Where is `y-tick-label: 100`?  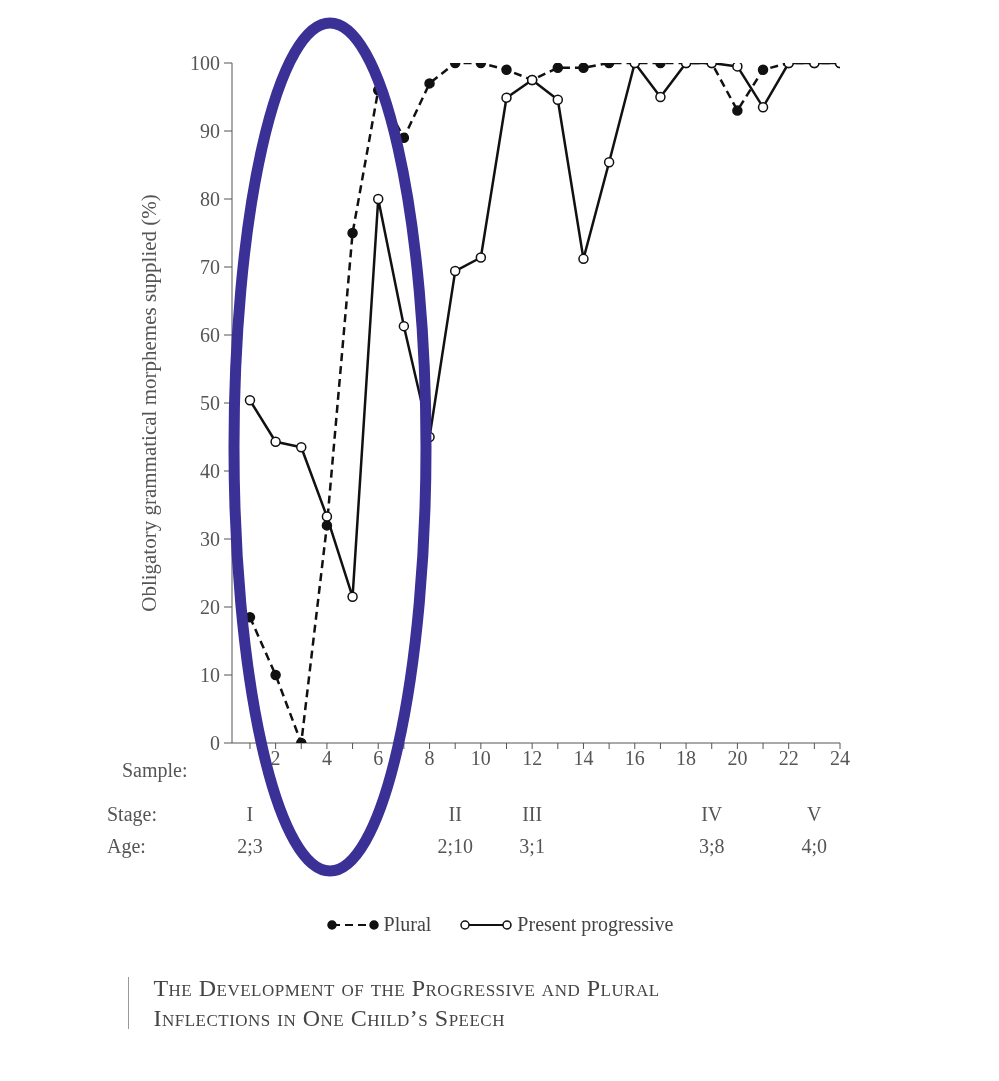 y-tick-label: 100 is located at coordinates (205, 63).